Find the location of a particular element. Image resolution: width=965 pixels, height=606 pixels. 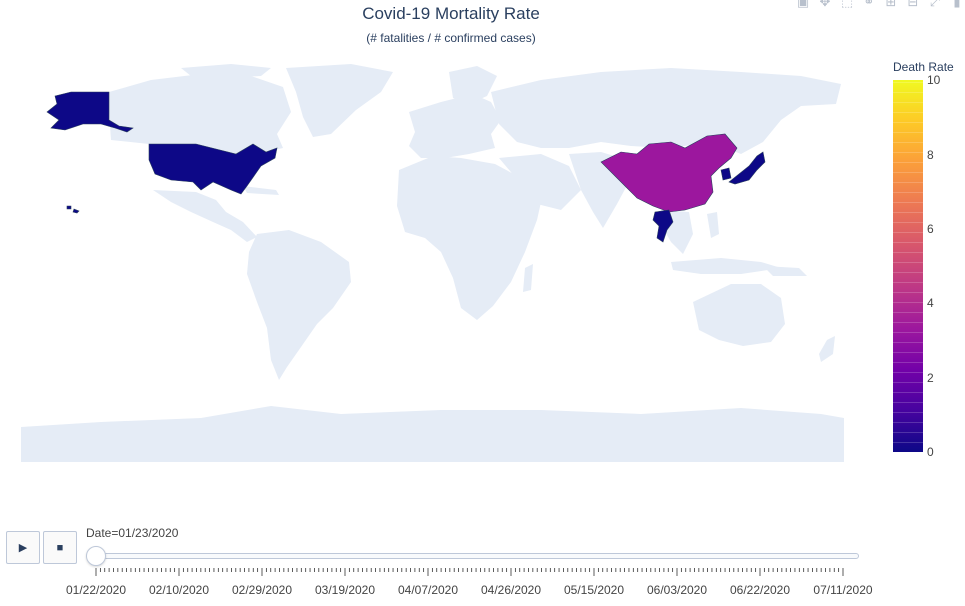

slider-date-label: 02/10/2020 is located at coordinates (179, 590).